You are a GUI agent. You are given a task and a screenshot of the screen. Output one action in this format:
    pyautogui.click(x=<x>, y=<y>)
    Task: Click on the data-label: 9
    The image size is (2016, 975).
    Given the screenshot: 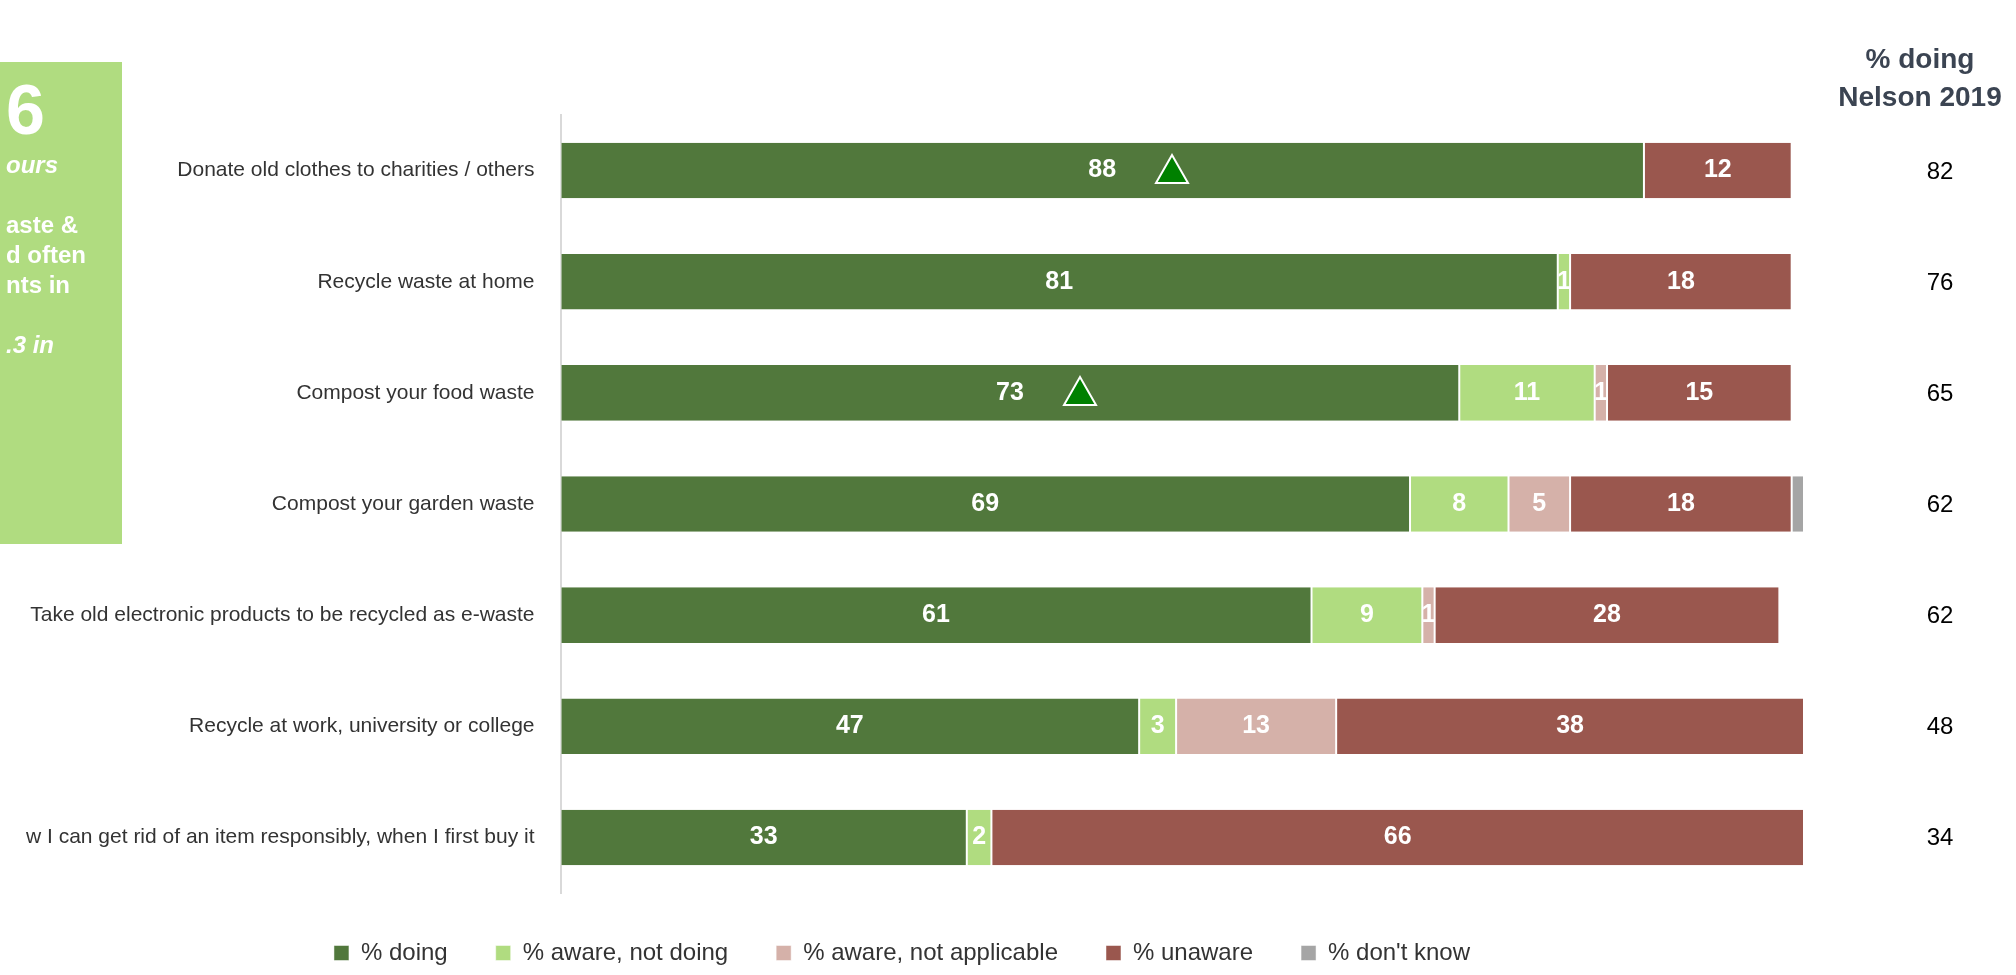 What is the action you would take?
    pyautogui.click(x=1366, y=613)
    